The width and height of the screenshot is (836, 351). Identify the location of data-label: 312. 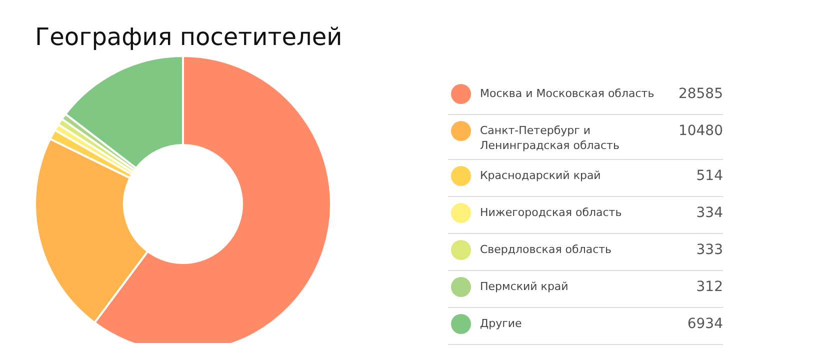
(709, 286).